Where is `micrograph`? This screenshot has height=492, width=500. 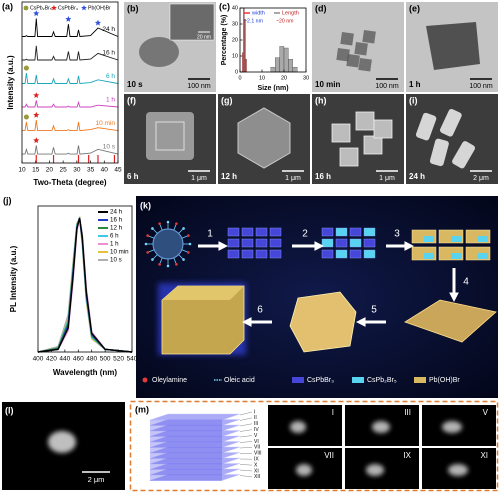 micrograph is located at coordinates (358, 139).